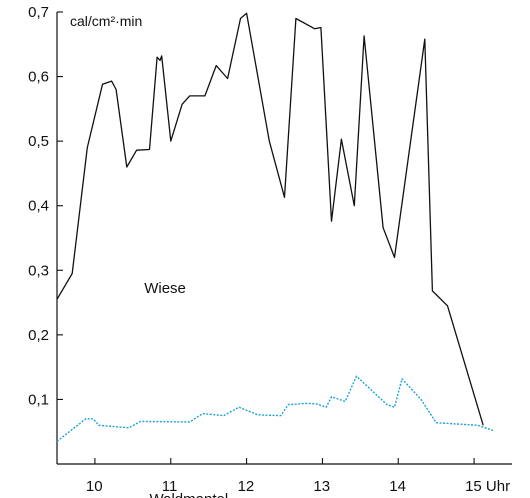 Image resolution: width=530 pixels, height=498 pixels. Describe the element at coordinates (165, 288) in the screenshot. I see `series-label-wiese: Wiese` at that location.